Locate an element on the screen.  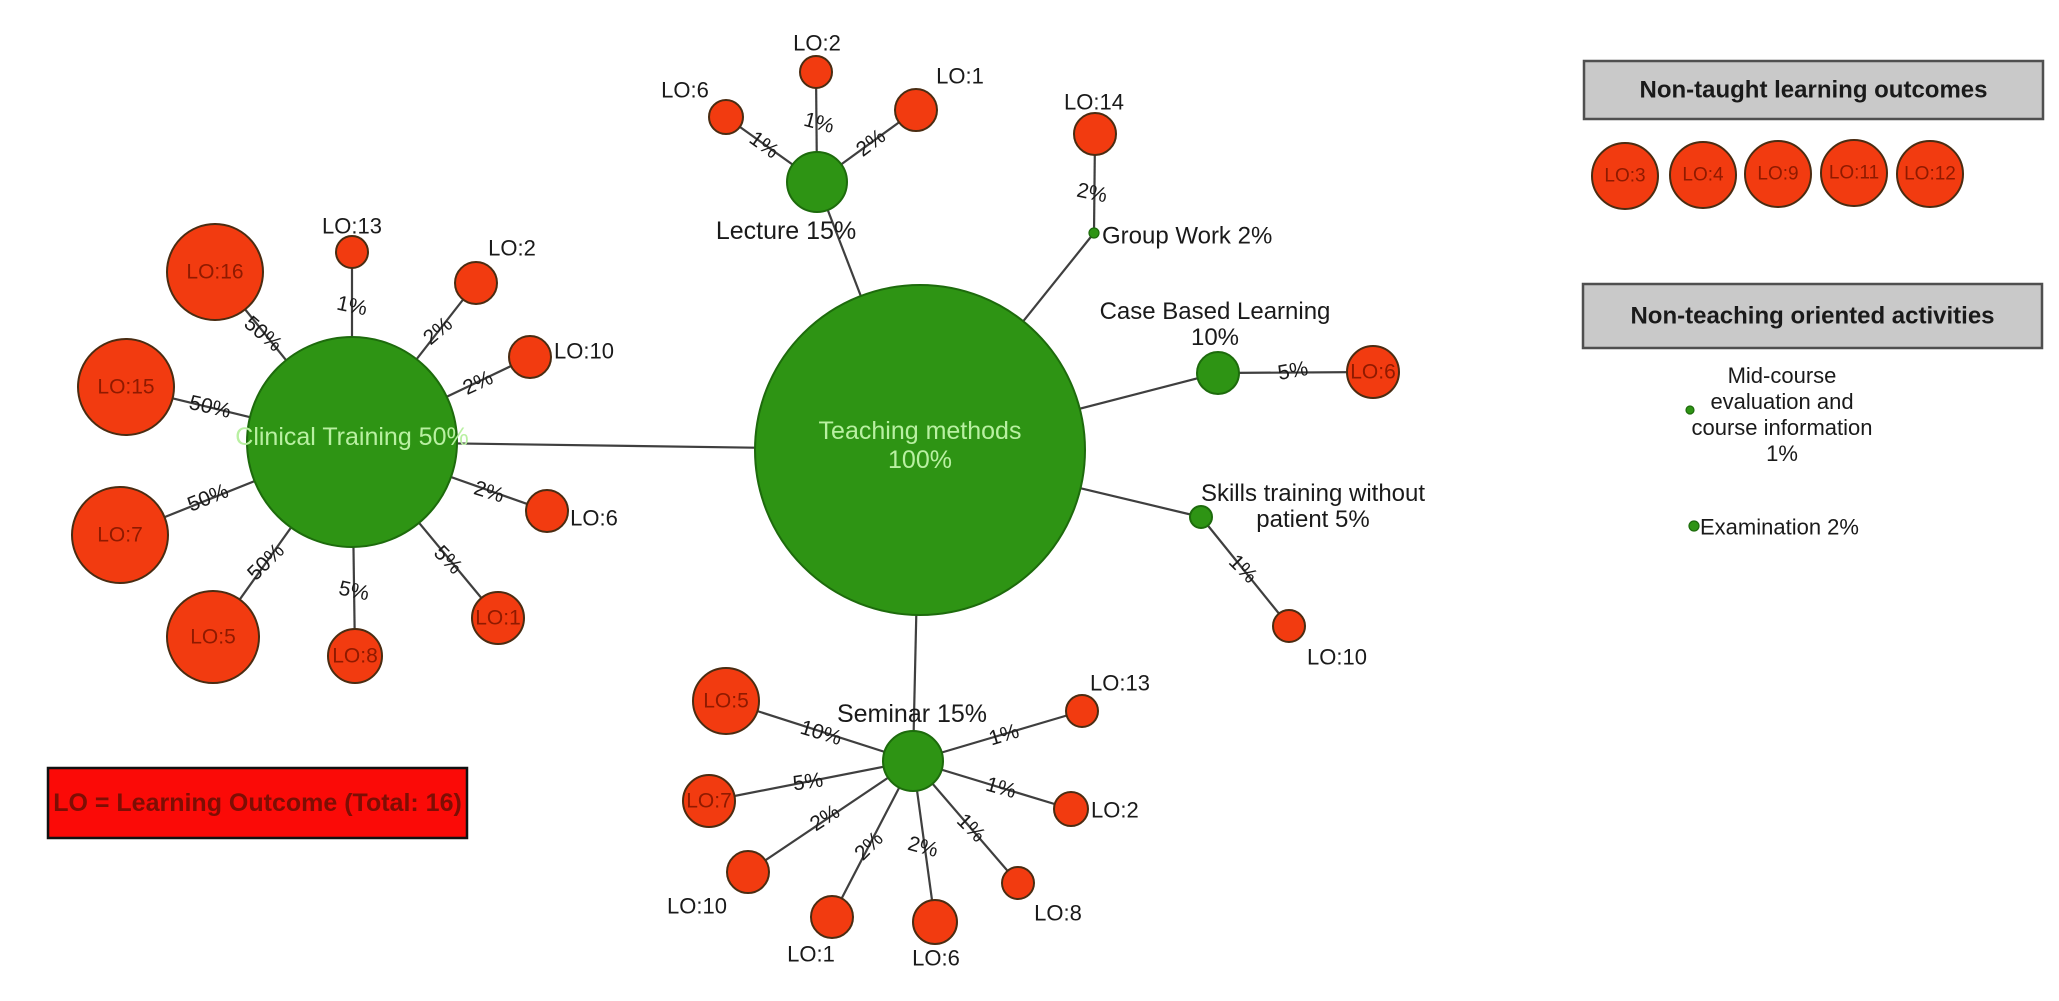
node-clinical-lo6 is located at coordinates (547, 511).